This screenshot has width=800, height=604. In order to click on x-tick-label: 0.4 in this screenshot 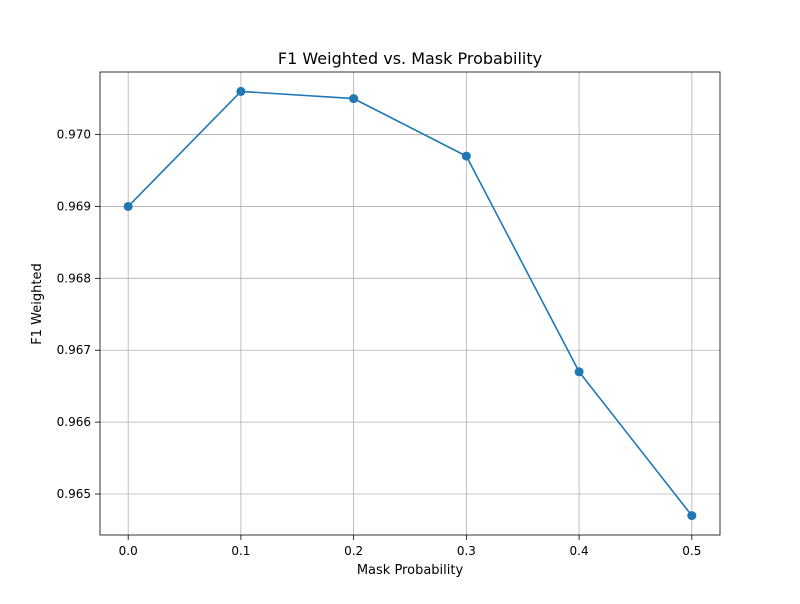, I will do `click(579, 551)`.